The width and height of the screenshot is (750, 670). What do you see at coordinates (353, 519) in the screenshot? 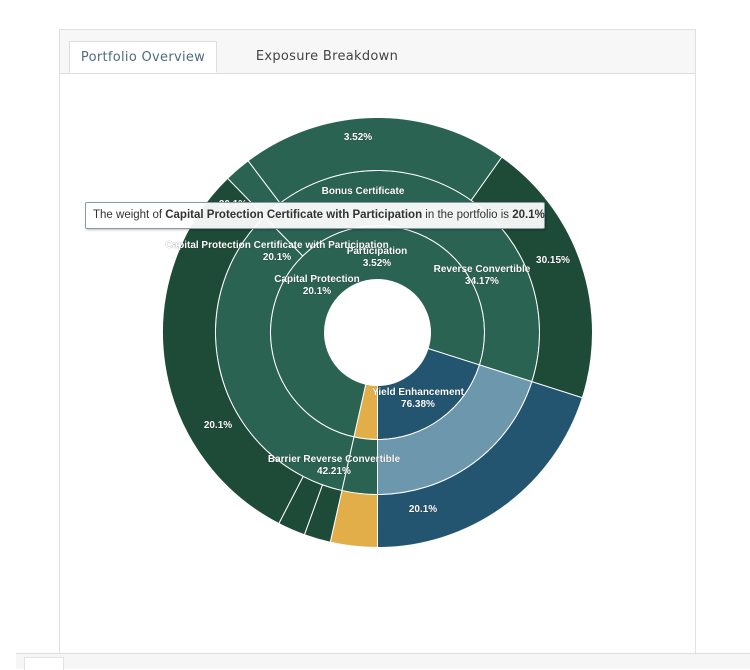
I see `sunburst-segment-o8` at bounding box center [353, 519].